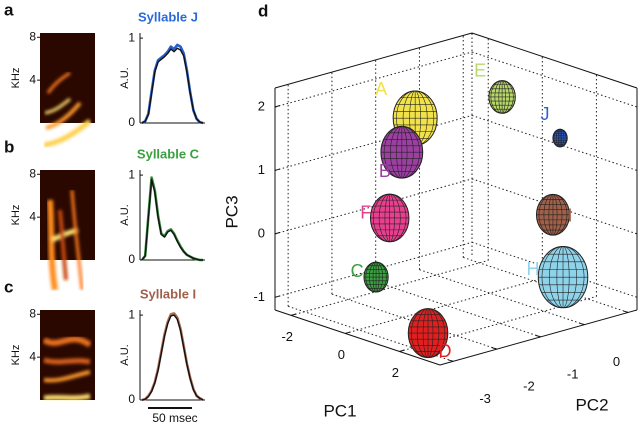 The height and width of the screenshot is (424, 640). I want to click on z-tick-label: 2, so click(261, 105).